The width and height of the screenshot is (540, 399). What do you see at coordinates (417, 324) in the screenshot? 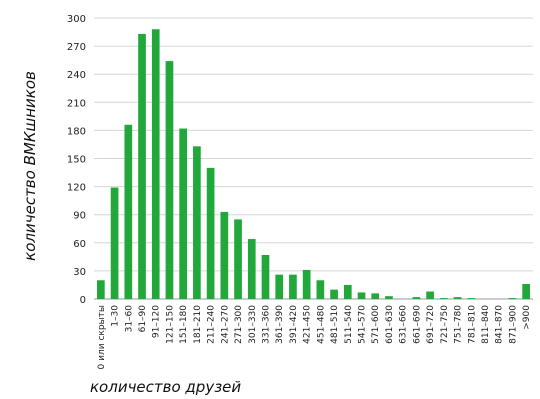
I see `x-tick-label: 661–690` at bounding box center [417, 324].